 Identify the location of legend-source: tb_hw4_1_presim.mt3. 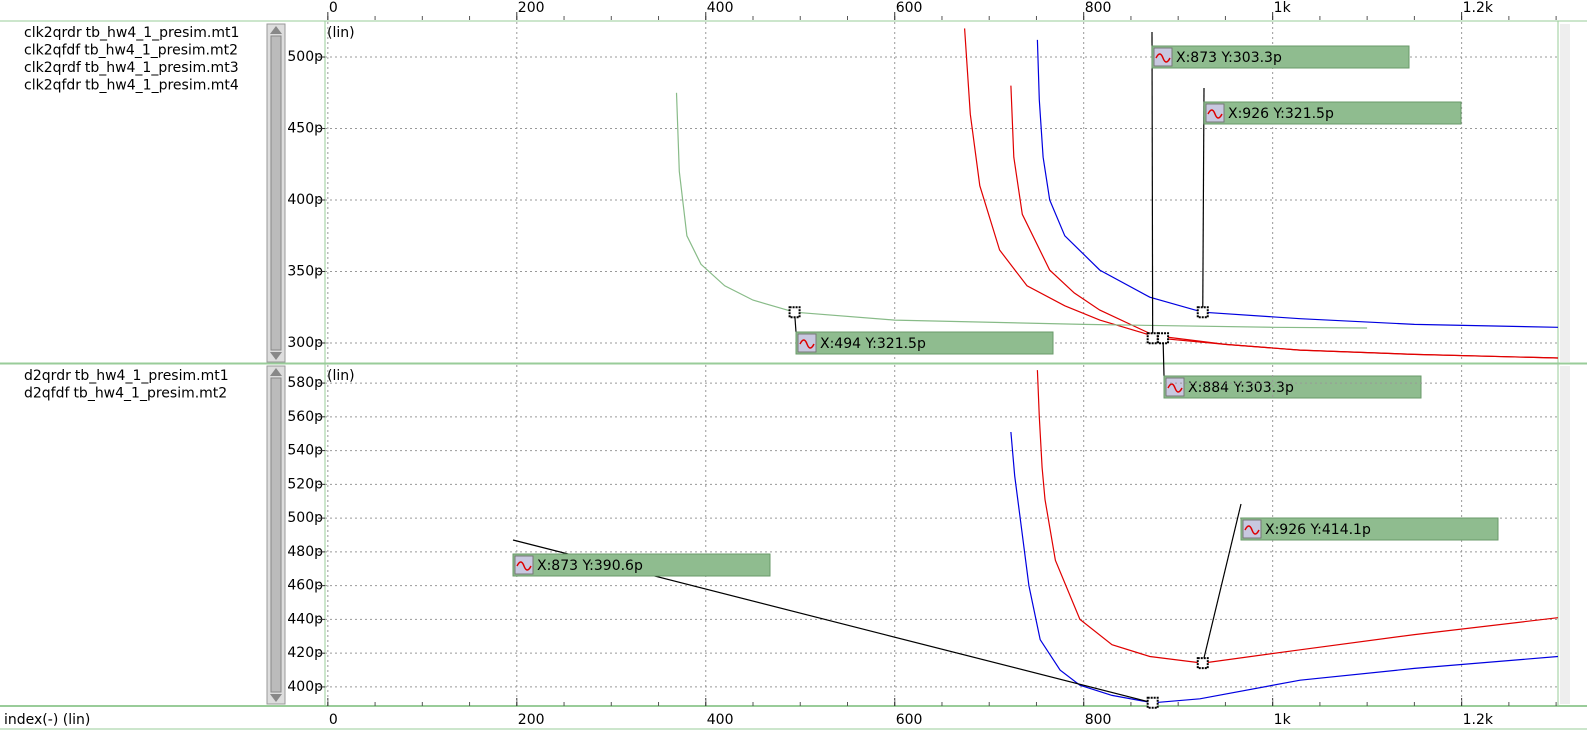
(162, 68).